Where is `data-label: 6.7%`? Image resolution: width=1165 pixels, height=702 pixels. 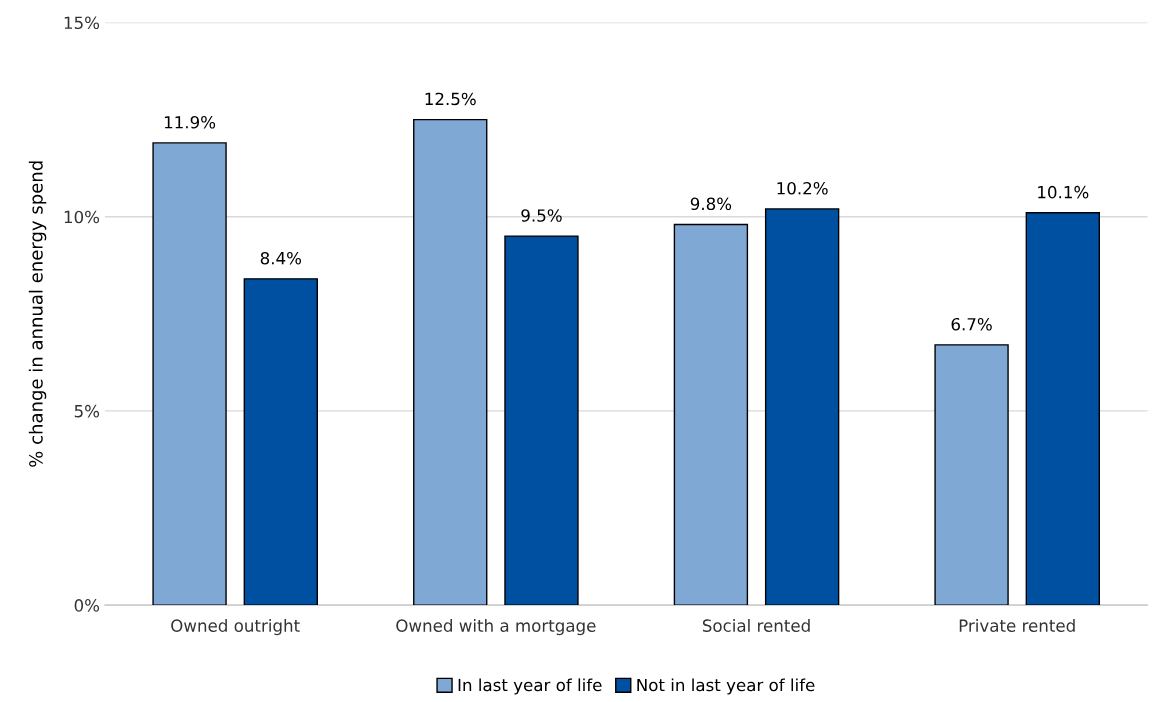 data-label: 6.7% is located at coordinates (971, 324).